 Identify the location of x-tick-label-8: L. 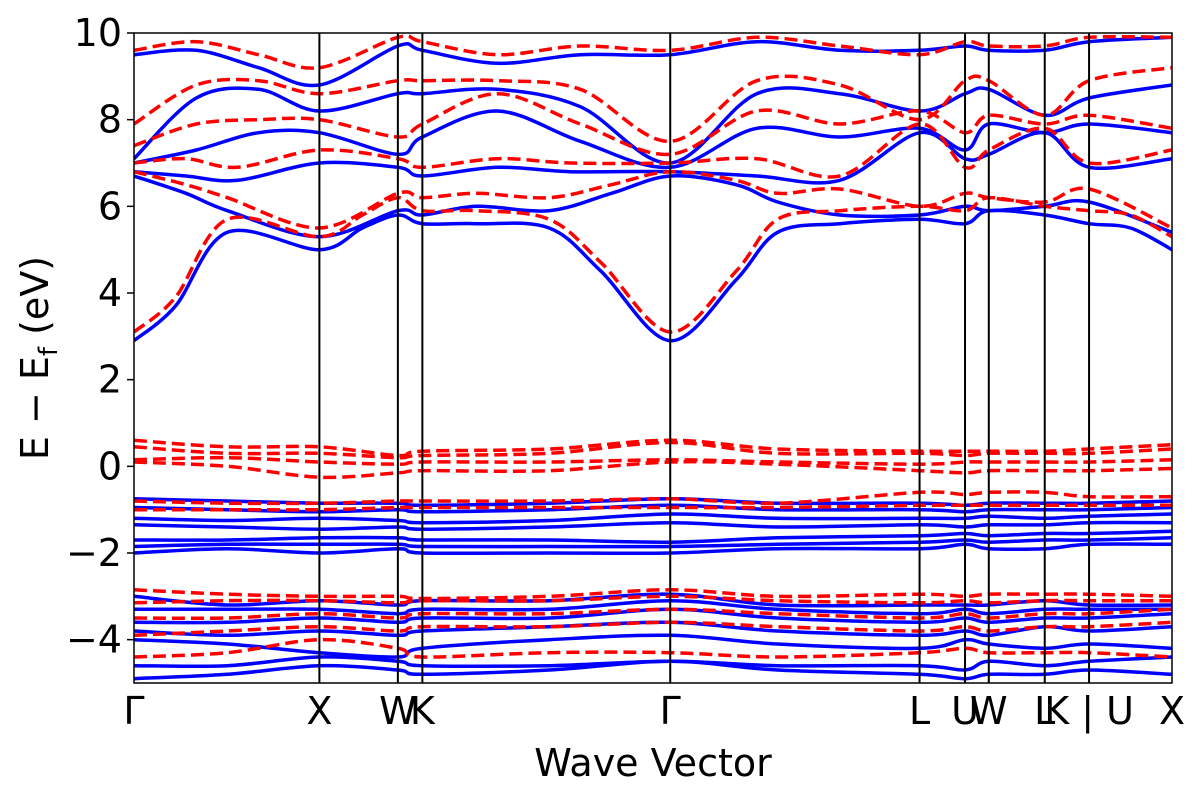
(1044, 711).